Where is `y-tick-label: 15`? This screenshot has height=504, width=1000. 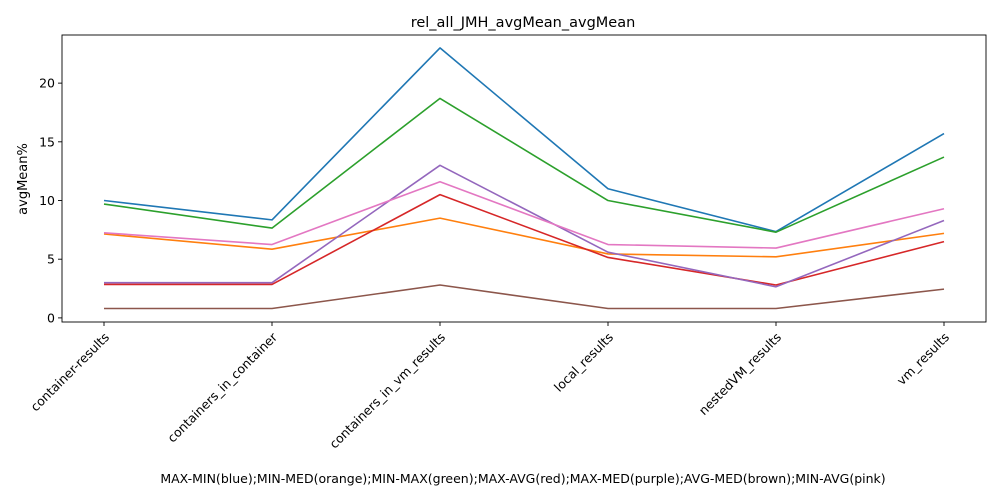 y-tick-label: 15 is located at coordinates (47, 141).